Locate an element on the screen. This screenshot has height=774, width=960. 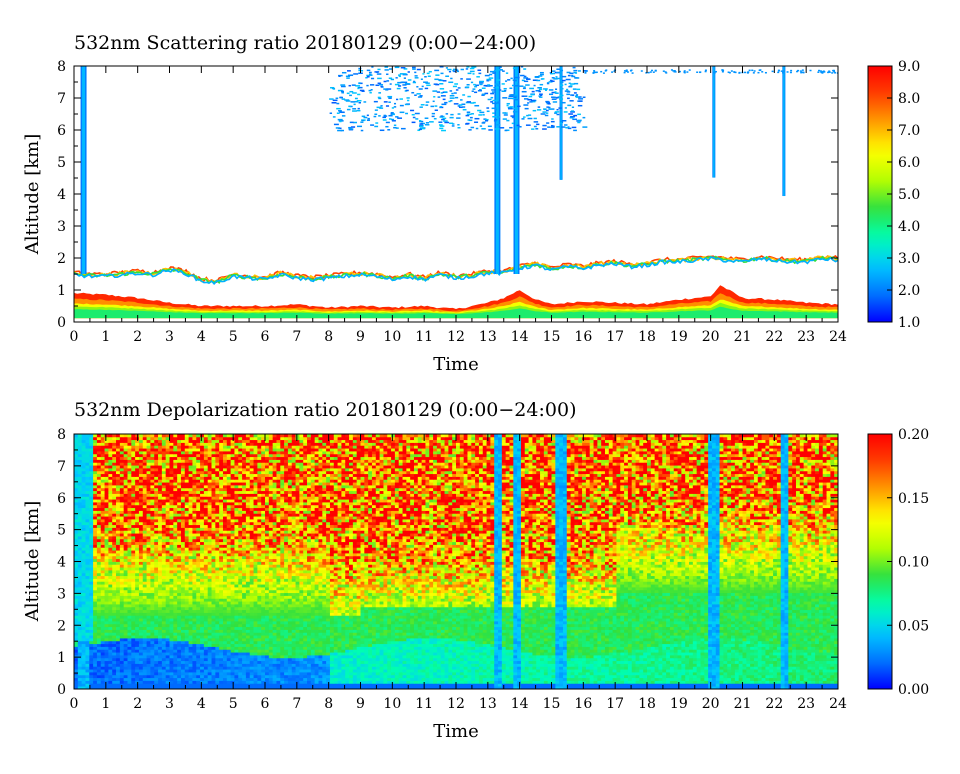
x-tick-label: 4 is located at coordinates (201, 337).